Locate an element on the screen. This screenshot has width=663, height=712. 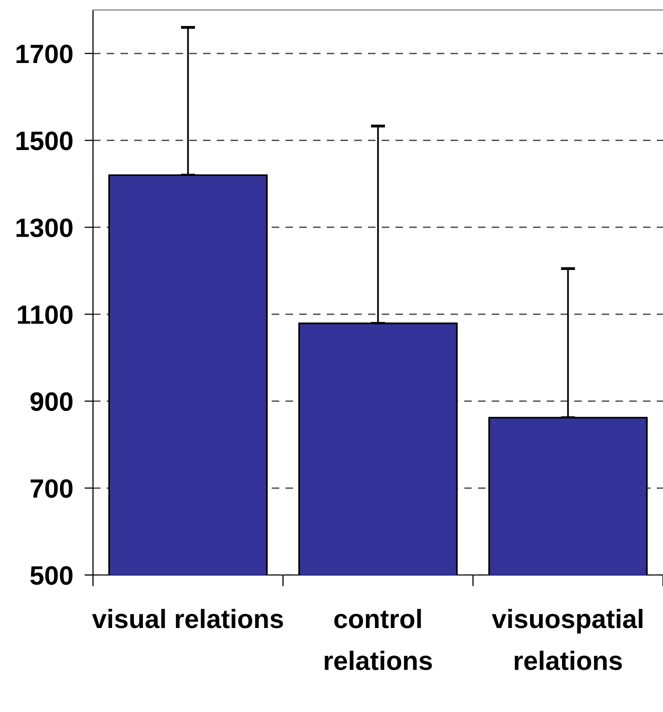
y-tick-label: 700 is located at coordinates (51, 488).